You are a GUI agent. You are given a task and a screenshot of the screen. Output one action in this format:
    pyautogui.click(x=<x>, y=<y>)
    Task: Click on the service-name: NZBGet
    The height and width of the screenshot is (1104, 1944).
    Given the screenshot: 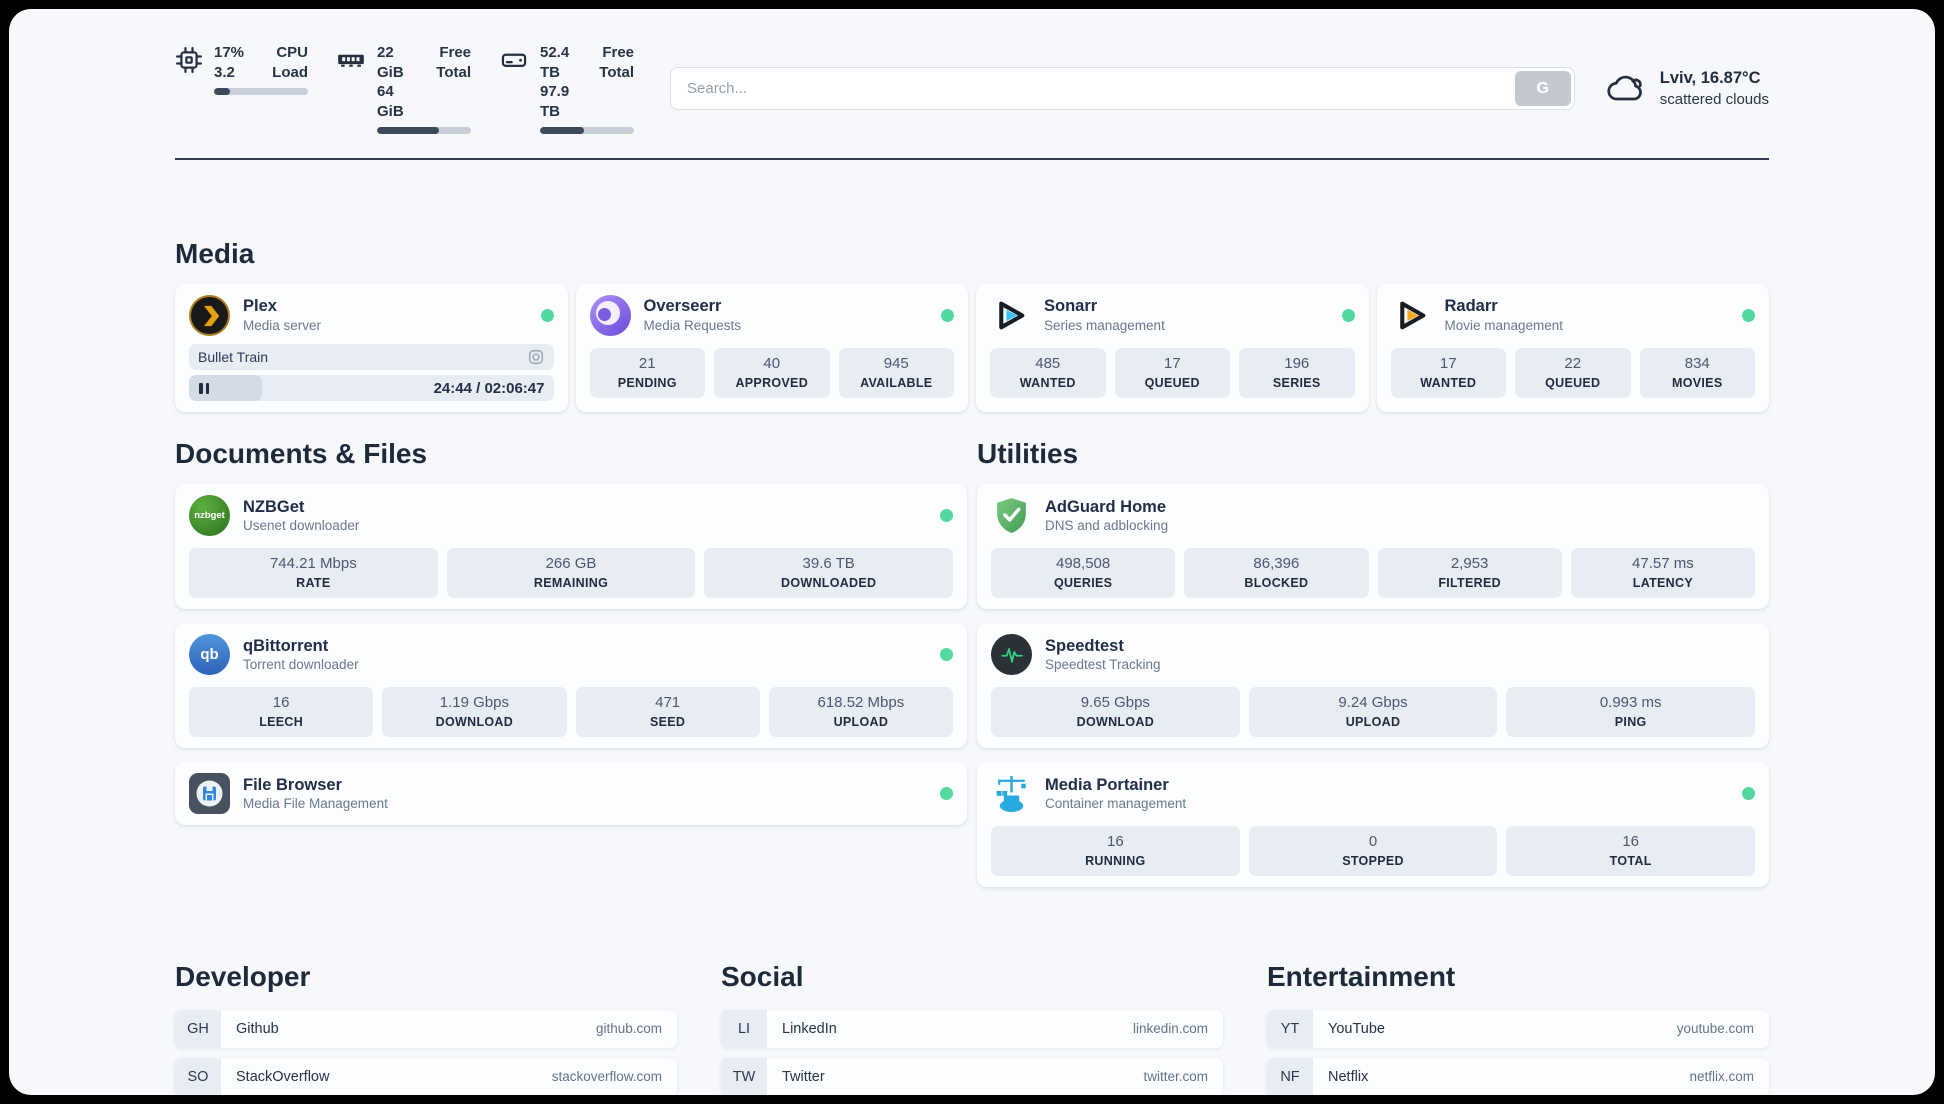 What is the action you would take?
    pyautogui.click(x=274, y=506)
    